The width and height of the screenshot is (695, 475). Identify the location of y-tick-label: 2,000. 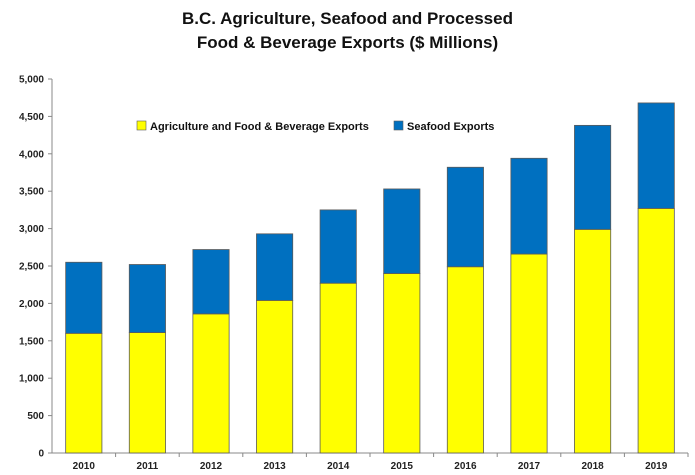
(31, 304).